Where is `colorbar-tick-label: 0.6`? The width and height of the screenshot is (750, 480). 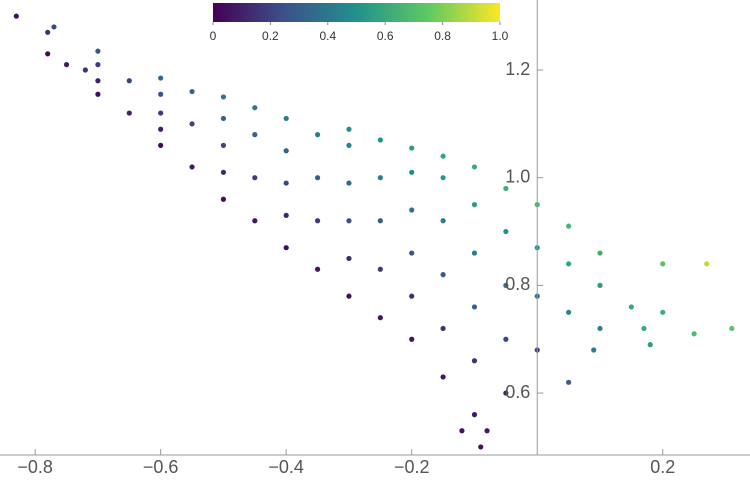
colorbar-tick-label: 0.6 is located at coordinates (385, 36).